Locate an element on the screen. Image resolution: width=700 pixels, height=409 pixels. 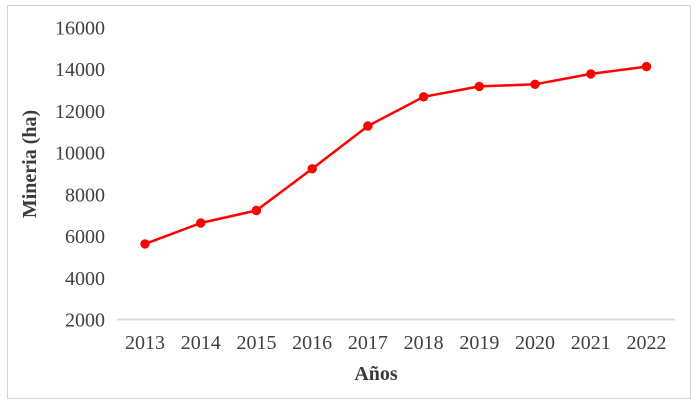
y-axis-tick-label: 16000 is located at coordinates (80, 29).